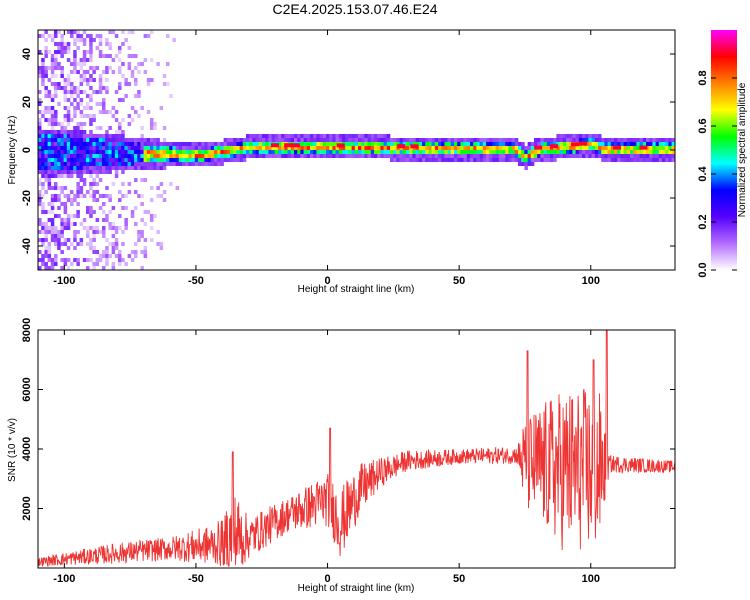  What do you see at coordinates (327, 579) in the screenshot?
I see `snr-x-tick-label: 0` at bounding box center [327, 579].